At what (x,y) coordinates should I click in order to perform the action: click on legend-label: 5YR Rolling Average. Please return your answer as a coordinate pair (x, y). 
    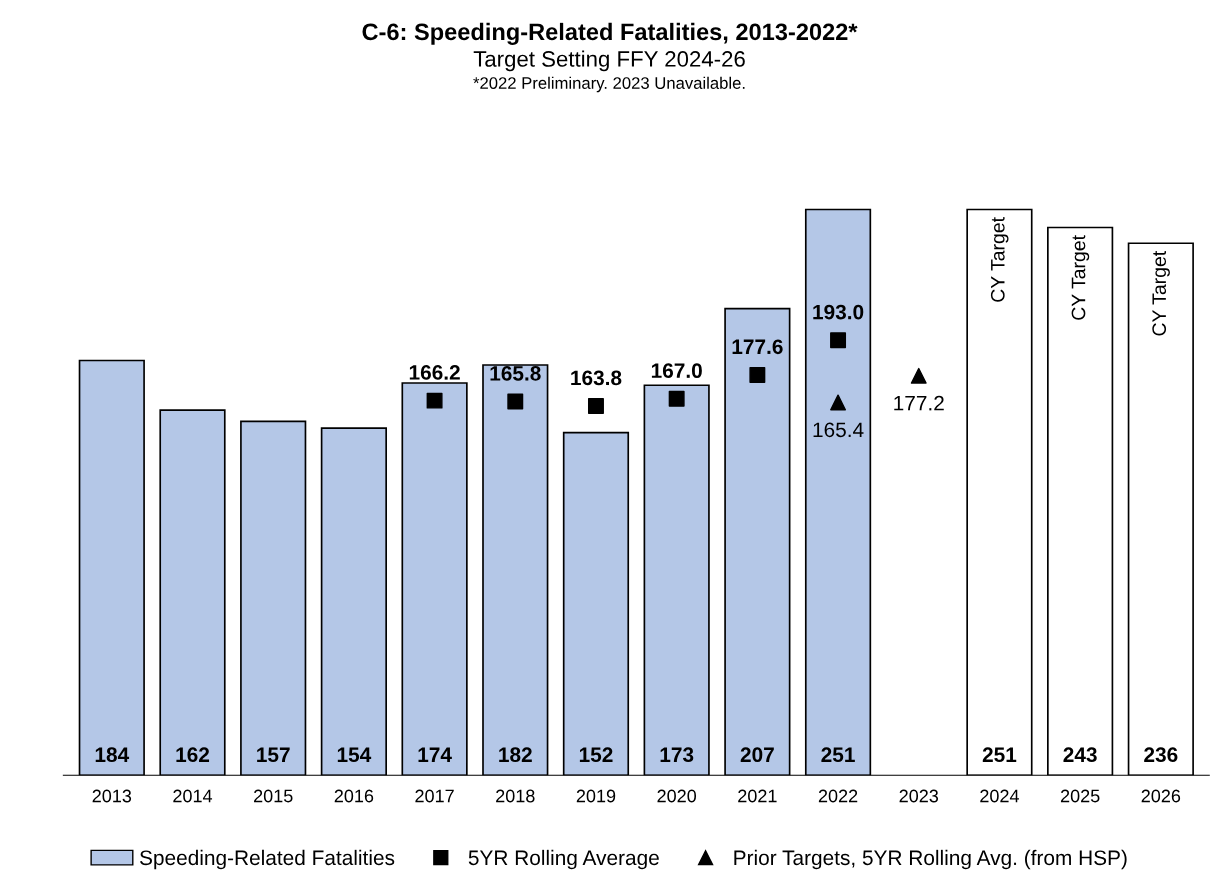
    Looking at the image, I should click on (563, 859).